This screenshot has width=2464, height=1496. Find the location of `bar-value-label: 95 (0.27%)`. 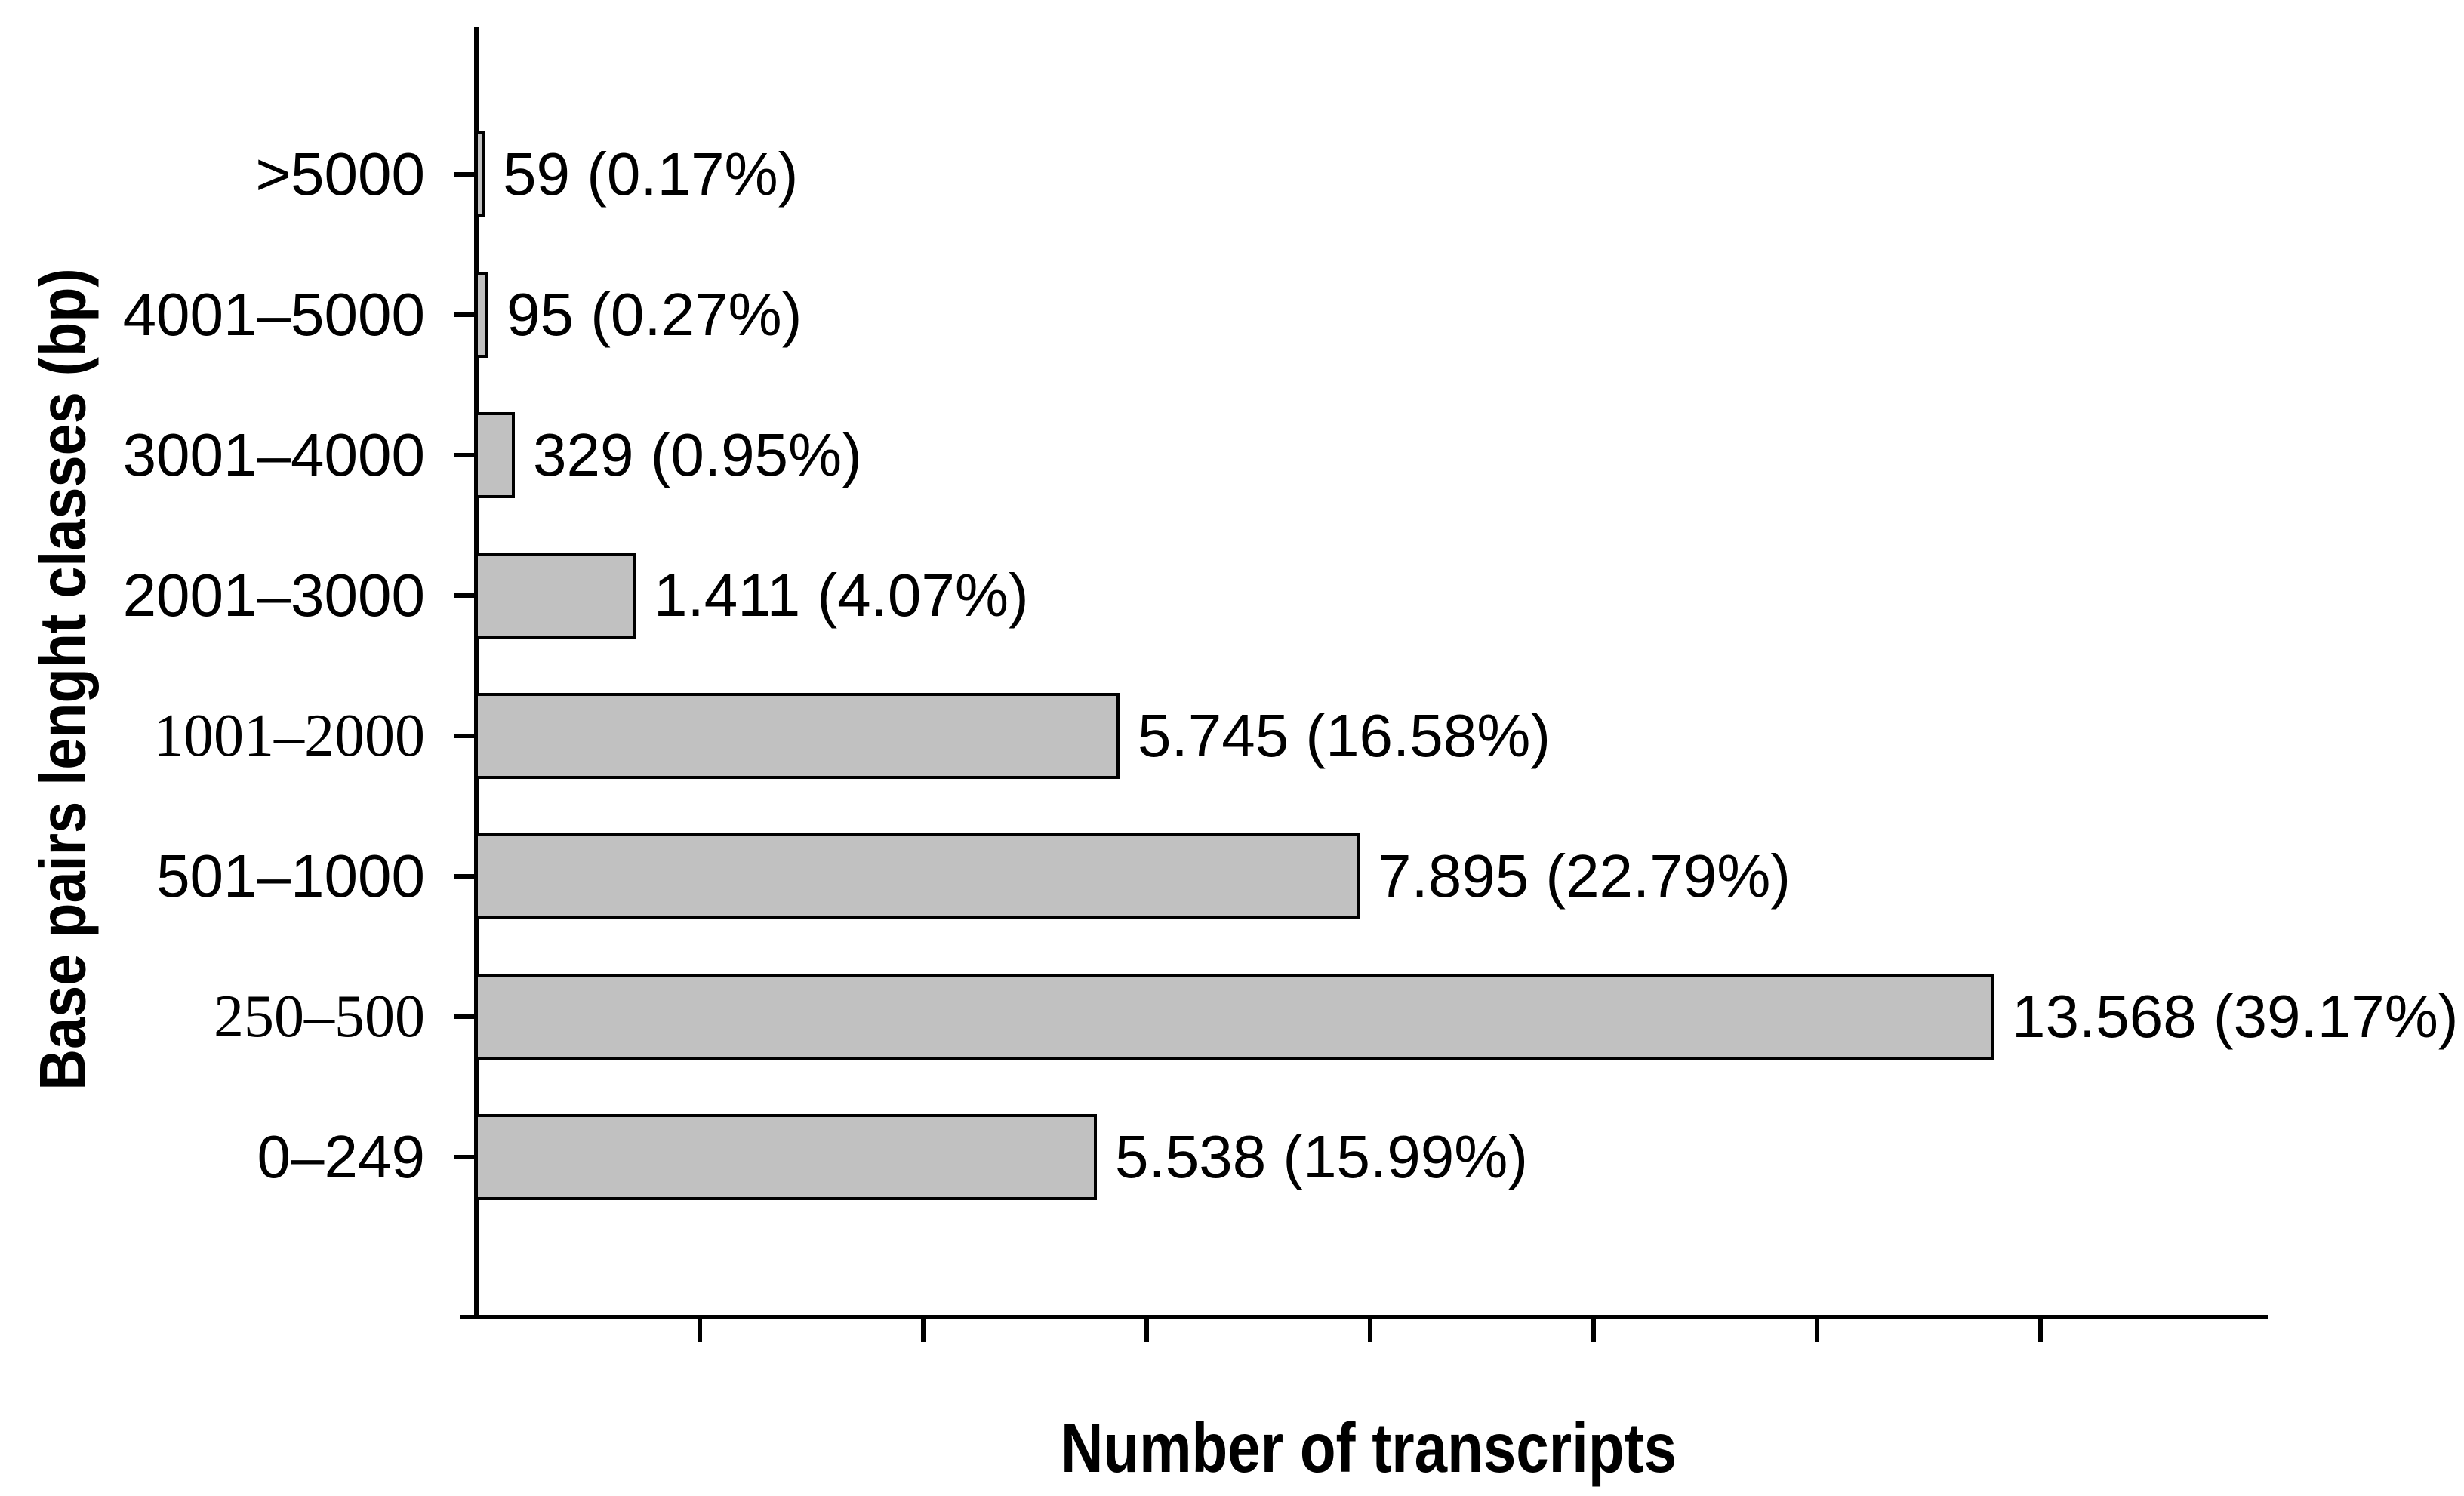

bar-value-label: 95 (0.27%) is located at coordinates (654, 314).